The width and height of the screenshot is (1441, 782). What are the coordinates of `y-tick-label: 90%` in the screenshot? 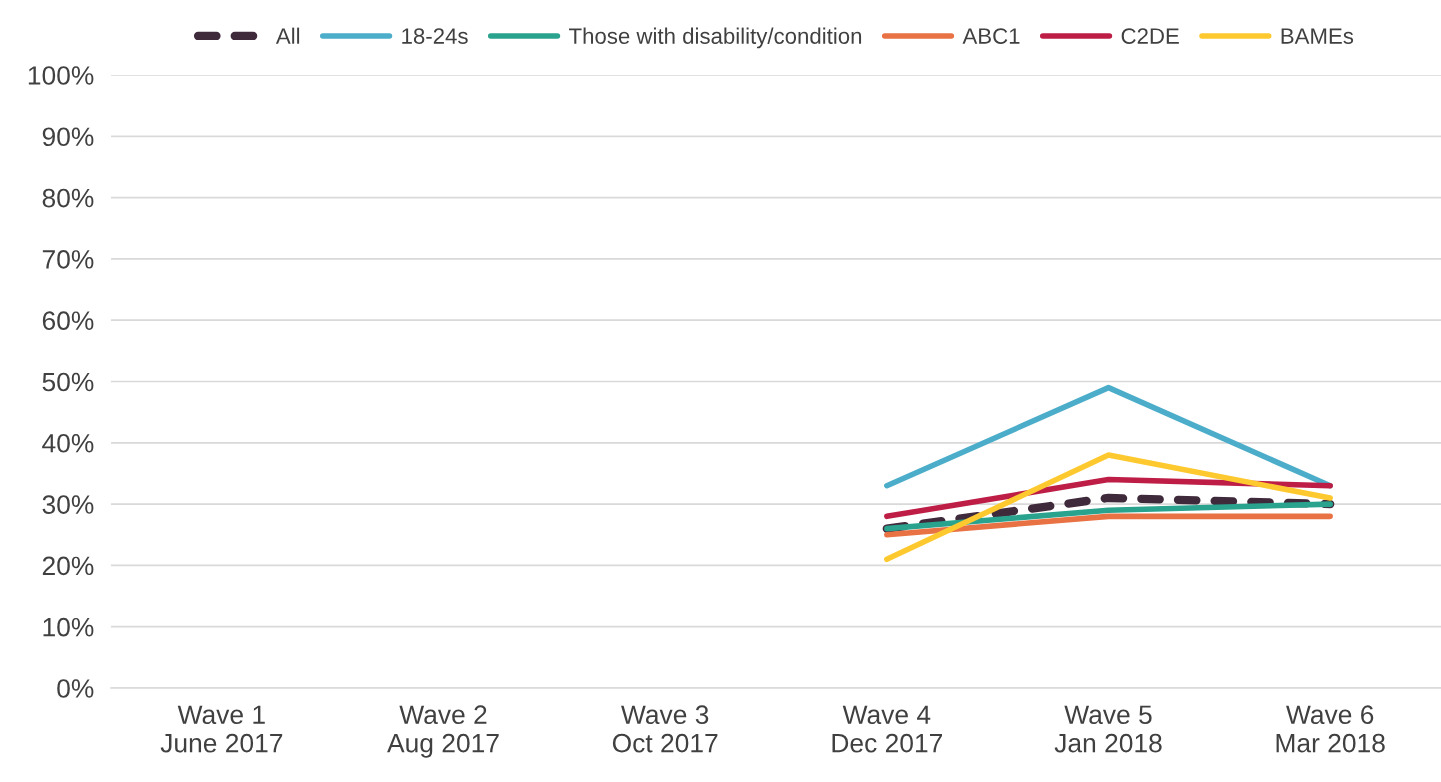 It's located at (68, 137).